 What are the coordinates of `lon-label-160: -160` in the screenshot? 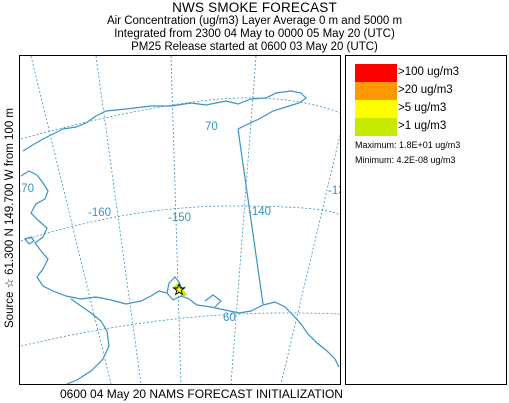 It's located at (99, 213).